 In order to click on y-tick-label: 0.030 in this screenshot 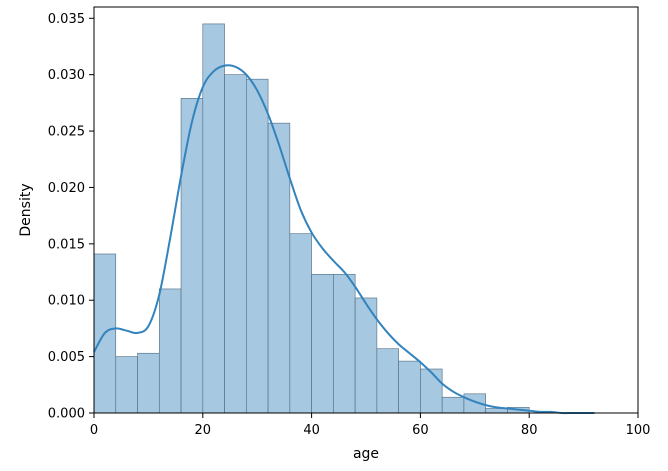, I will do `click(66, 75)`.